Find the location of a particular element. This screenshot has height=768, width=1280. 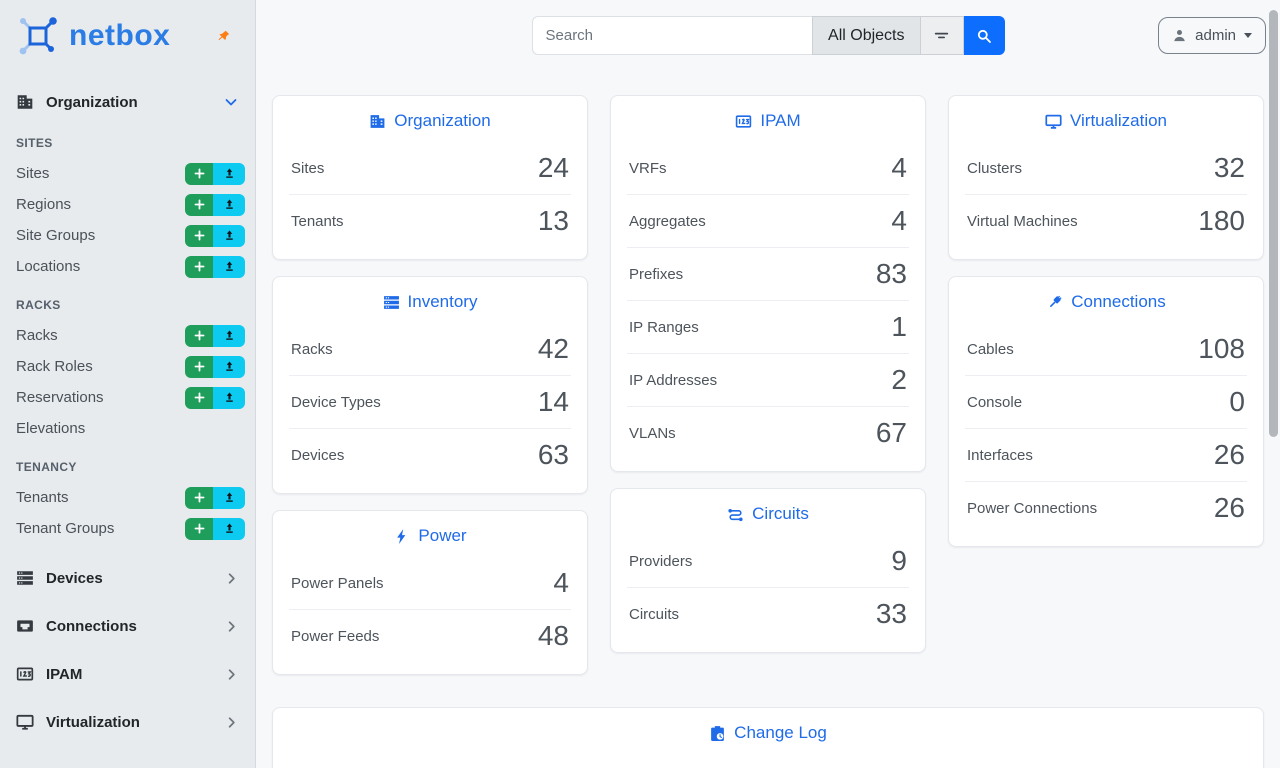

global-search: All Objects is located at coordinates (768, 35).